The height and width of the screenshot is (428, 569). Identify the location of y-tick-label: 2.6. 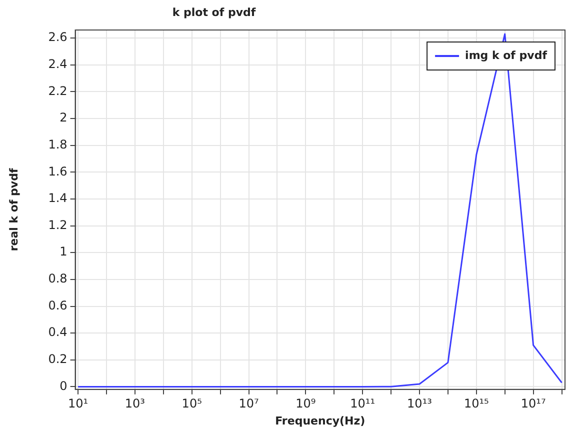
(58, 37).